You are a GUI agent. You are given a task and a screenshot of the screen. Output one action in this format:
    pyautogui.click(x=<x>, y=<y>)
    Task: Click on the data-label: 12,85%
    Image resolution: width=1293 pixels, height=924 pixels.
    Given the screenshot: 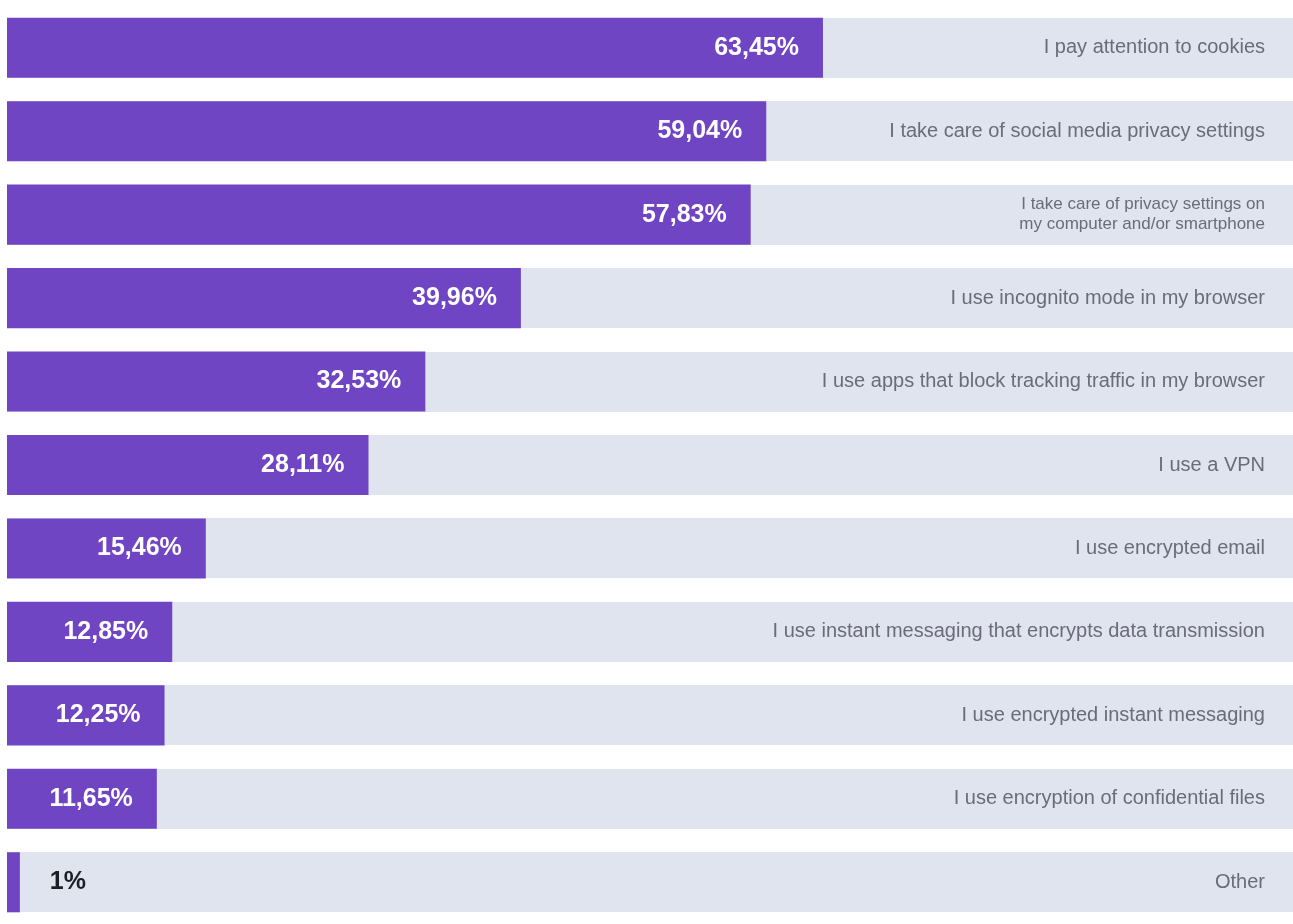 What is the action you would take?
    pyautogui.click(x=106, y=629)
    